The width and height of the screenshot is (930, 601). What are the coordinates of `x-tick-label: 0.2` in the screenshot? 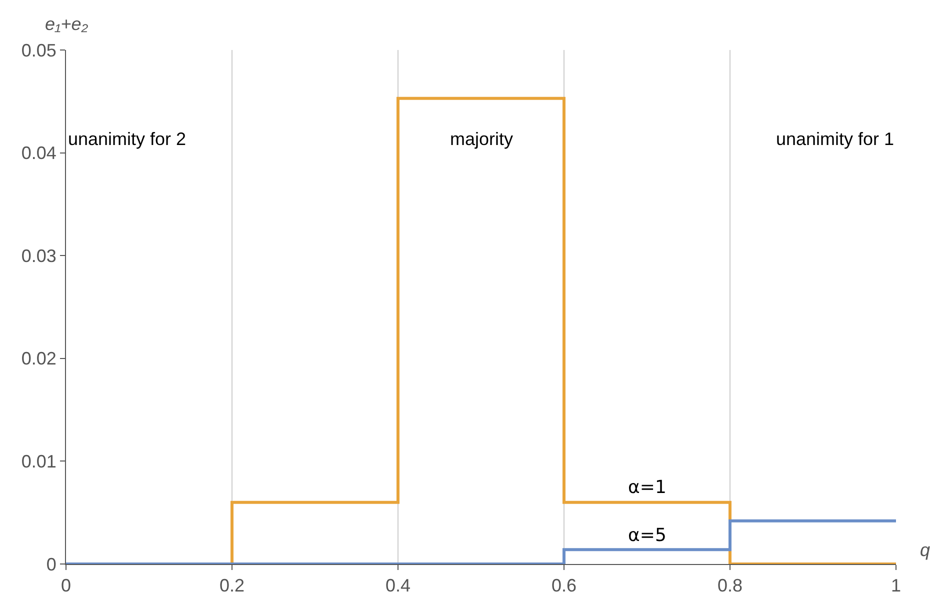 It's located at (232, 586).